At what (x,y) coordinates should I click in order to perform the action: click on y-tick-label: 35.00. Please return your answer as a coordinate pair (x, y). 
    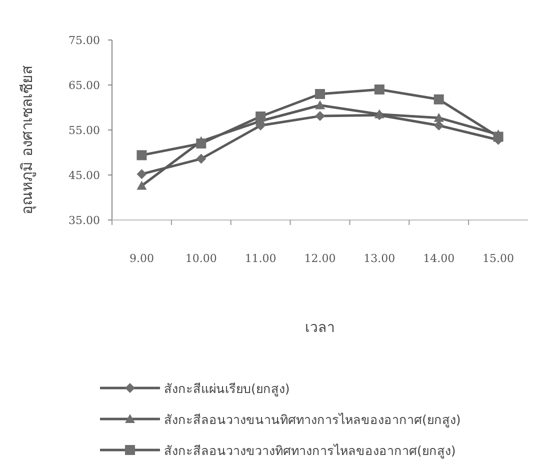
    Looking at the image, I should click on (84, 220).